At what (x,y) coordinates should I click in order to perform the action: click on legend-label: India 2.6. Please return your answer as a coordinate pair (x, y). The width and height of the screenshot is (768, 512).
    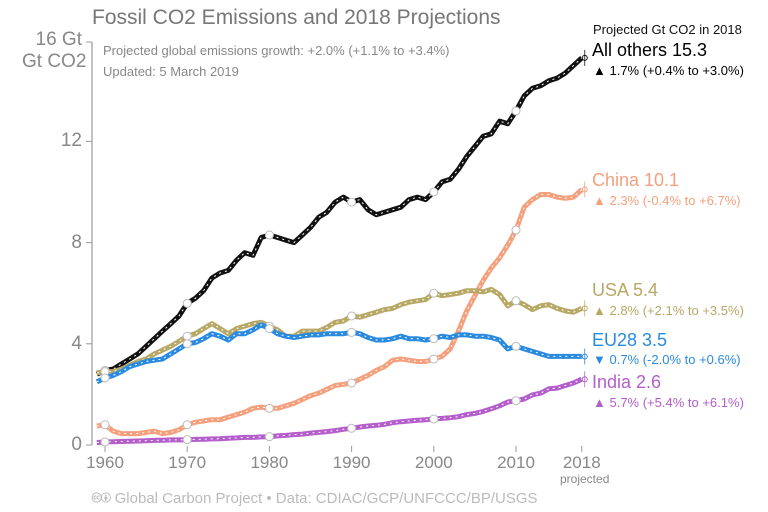
    Looking at the image, I should click on (627, 382).